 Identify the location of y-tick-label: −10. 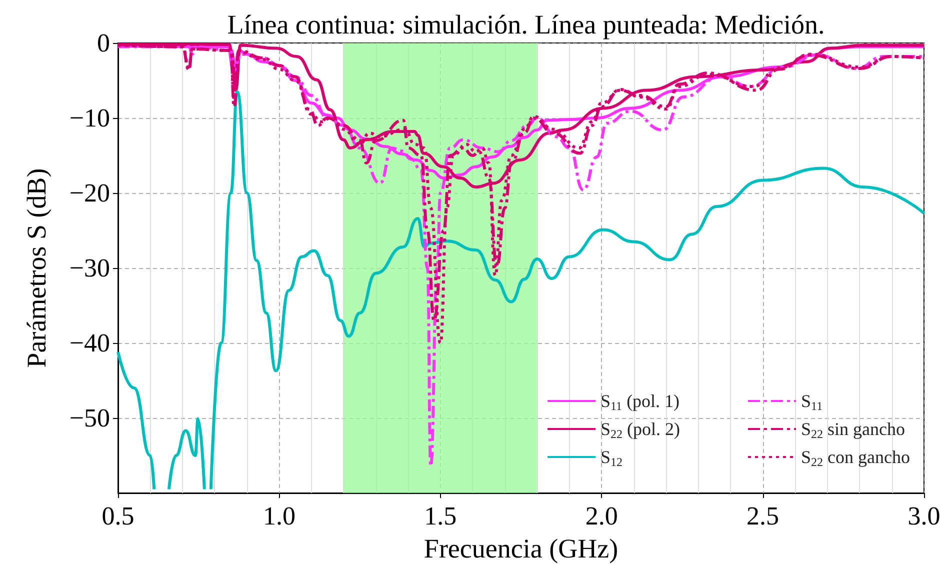
(89, 118).